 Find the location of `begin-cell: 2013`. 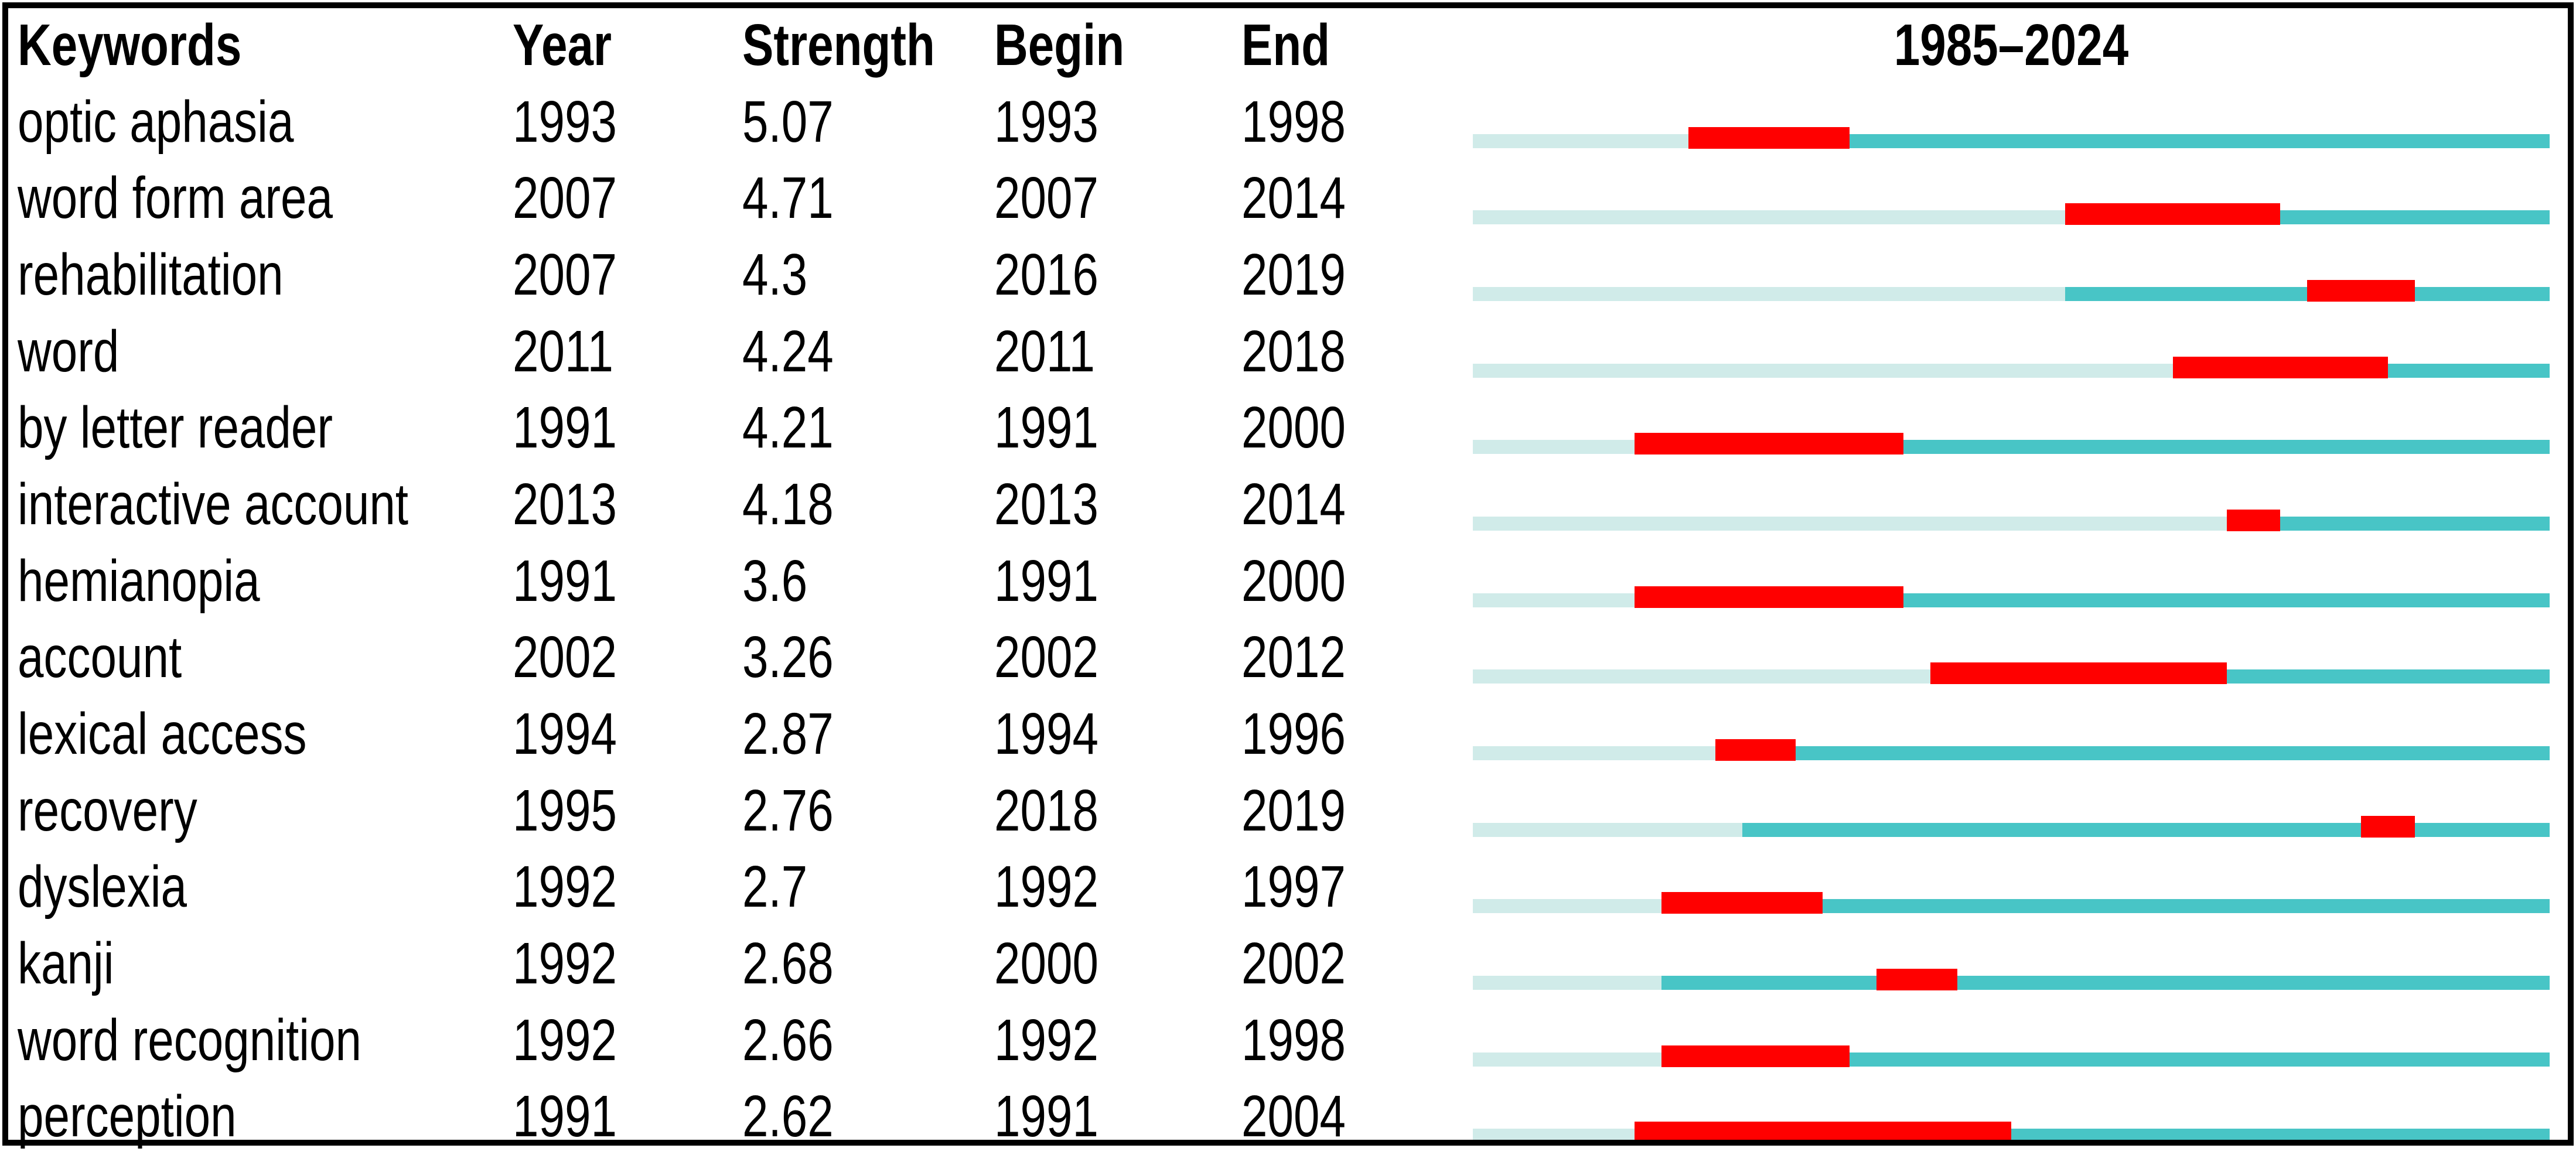

begin-cell: 2013 is located at coordinates (1046, 504).